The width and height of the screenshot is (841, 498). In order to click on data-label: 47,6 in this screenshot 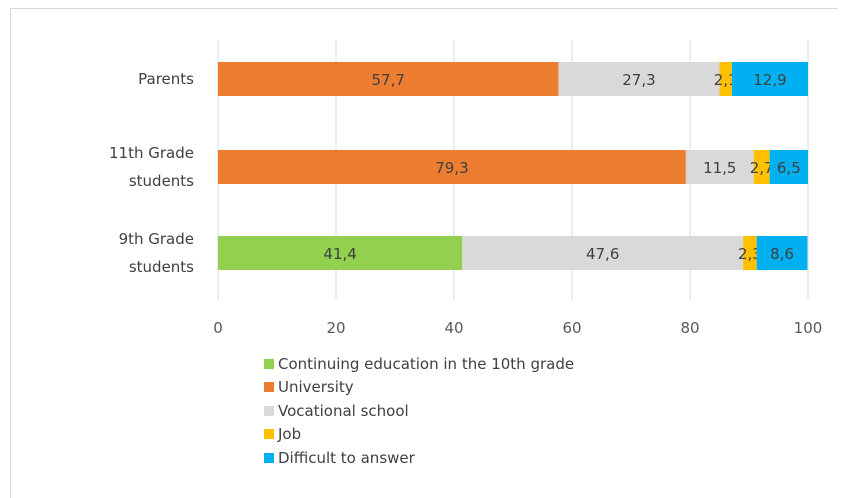, I will do `click(602, 254)`.